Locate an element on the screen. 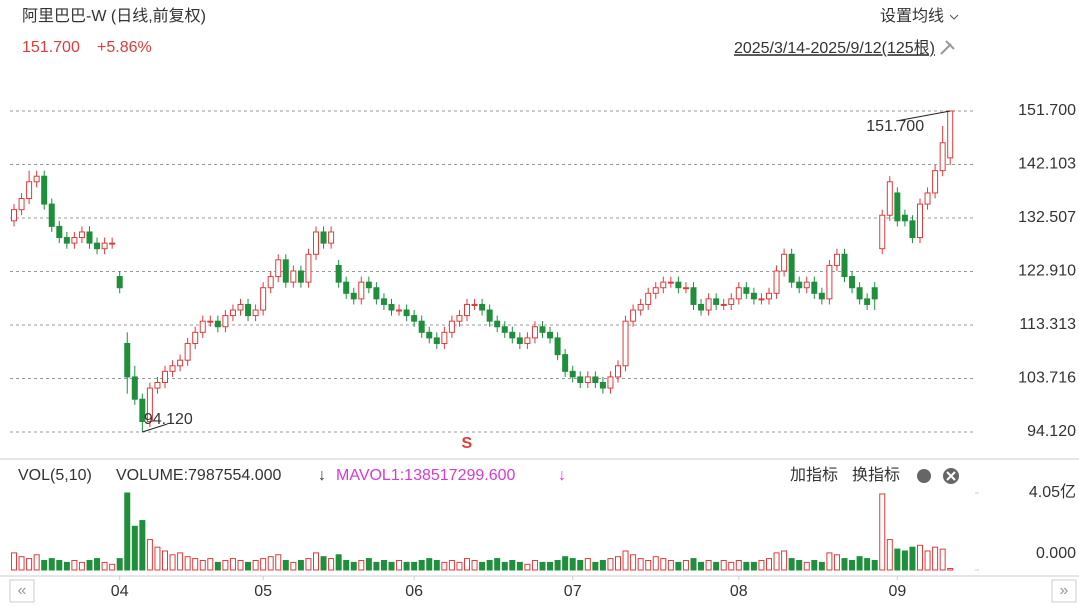 The height and width of the screenshot is (606, 1079). scroll-left is located at coordinates (22, 591).